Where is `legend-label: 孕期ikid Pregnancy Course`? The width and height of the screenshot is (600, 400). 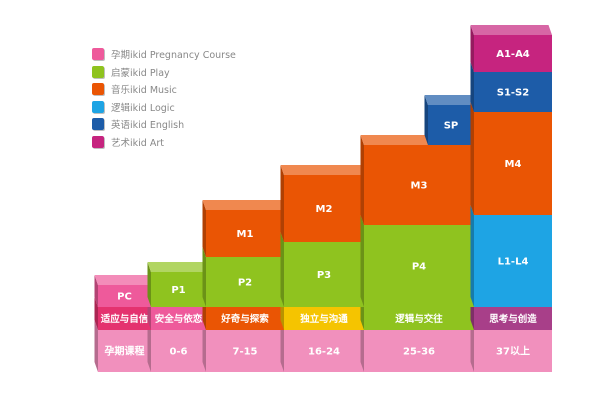
legend-label: 孕期ikid Pregnancy Course is located at coordinates (173, 55).